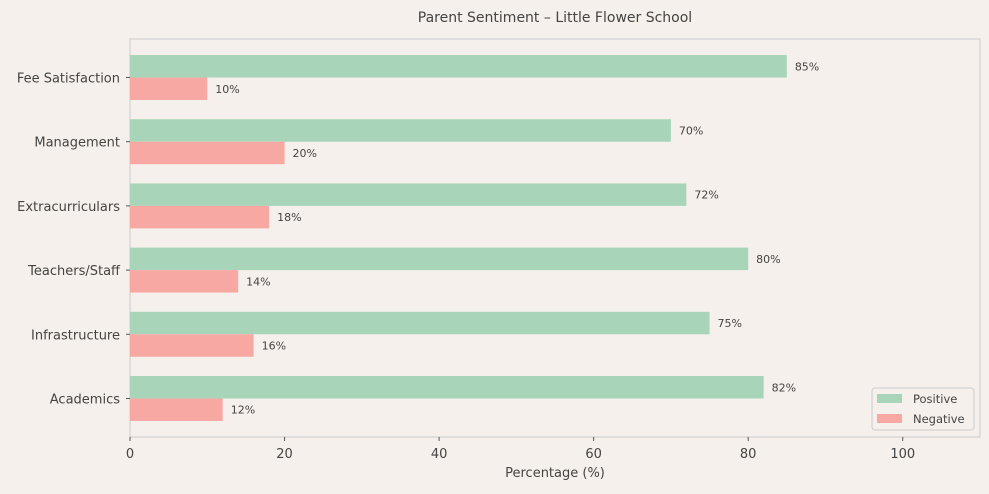 The width and height of the screenshot is (989, 494). What do you see at coordinates (305, 153) in the screenshot?
I see `value-label: 20%` at bounding box center [305, 153].